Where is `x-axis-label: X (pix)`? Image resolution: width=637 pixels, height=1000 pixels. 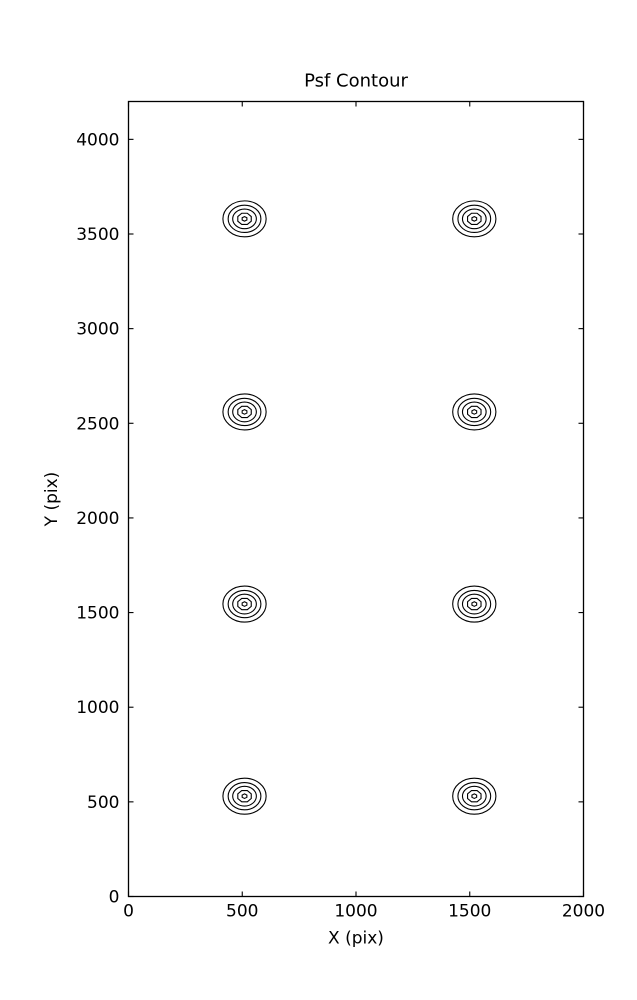 x-axis-label: X (pix) is located at coordinates (356, 939).